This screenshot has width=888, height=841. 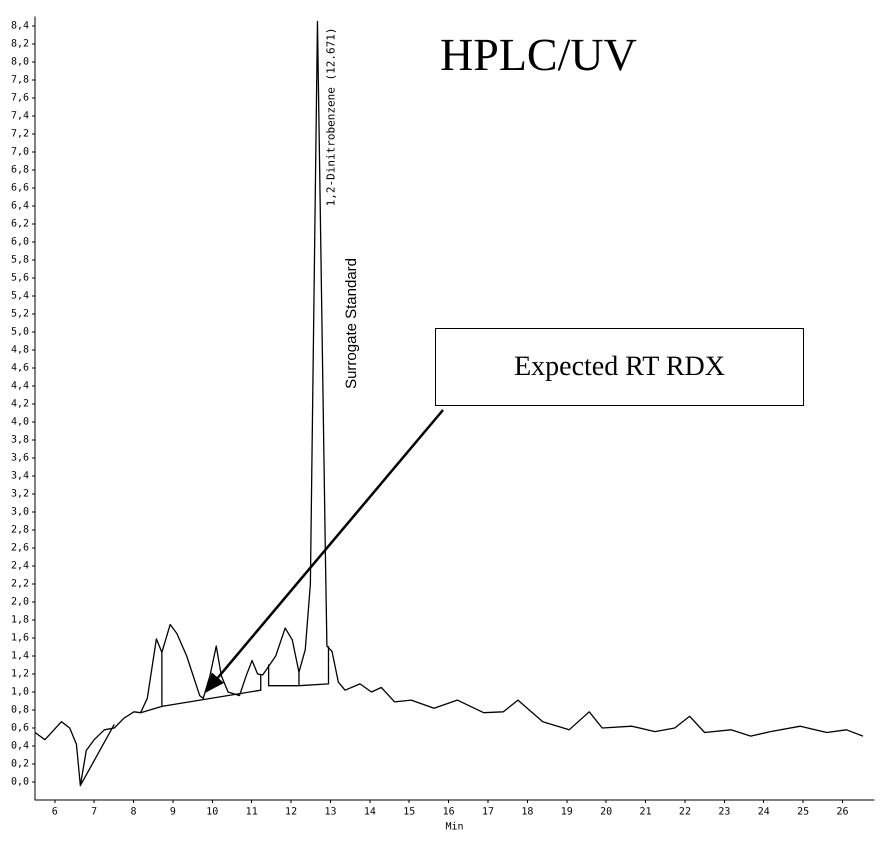 I want to click on x-tick-label: 22, so click(x=684, y=812).